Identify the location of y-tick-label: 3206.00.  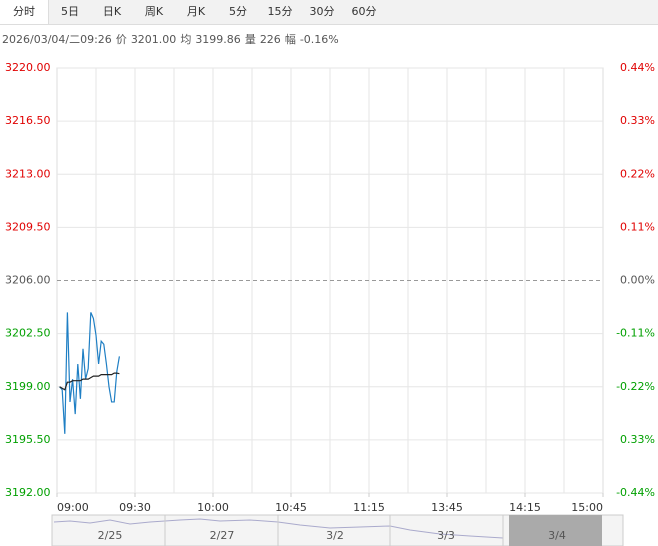
(28, 280).